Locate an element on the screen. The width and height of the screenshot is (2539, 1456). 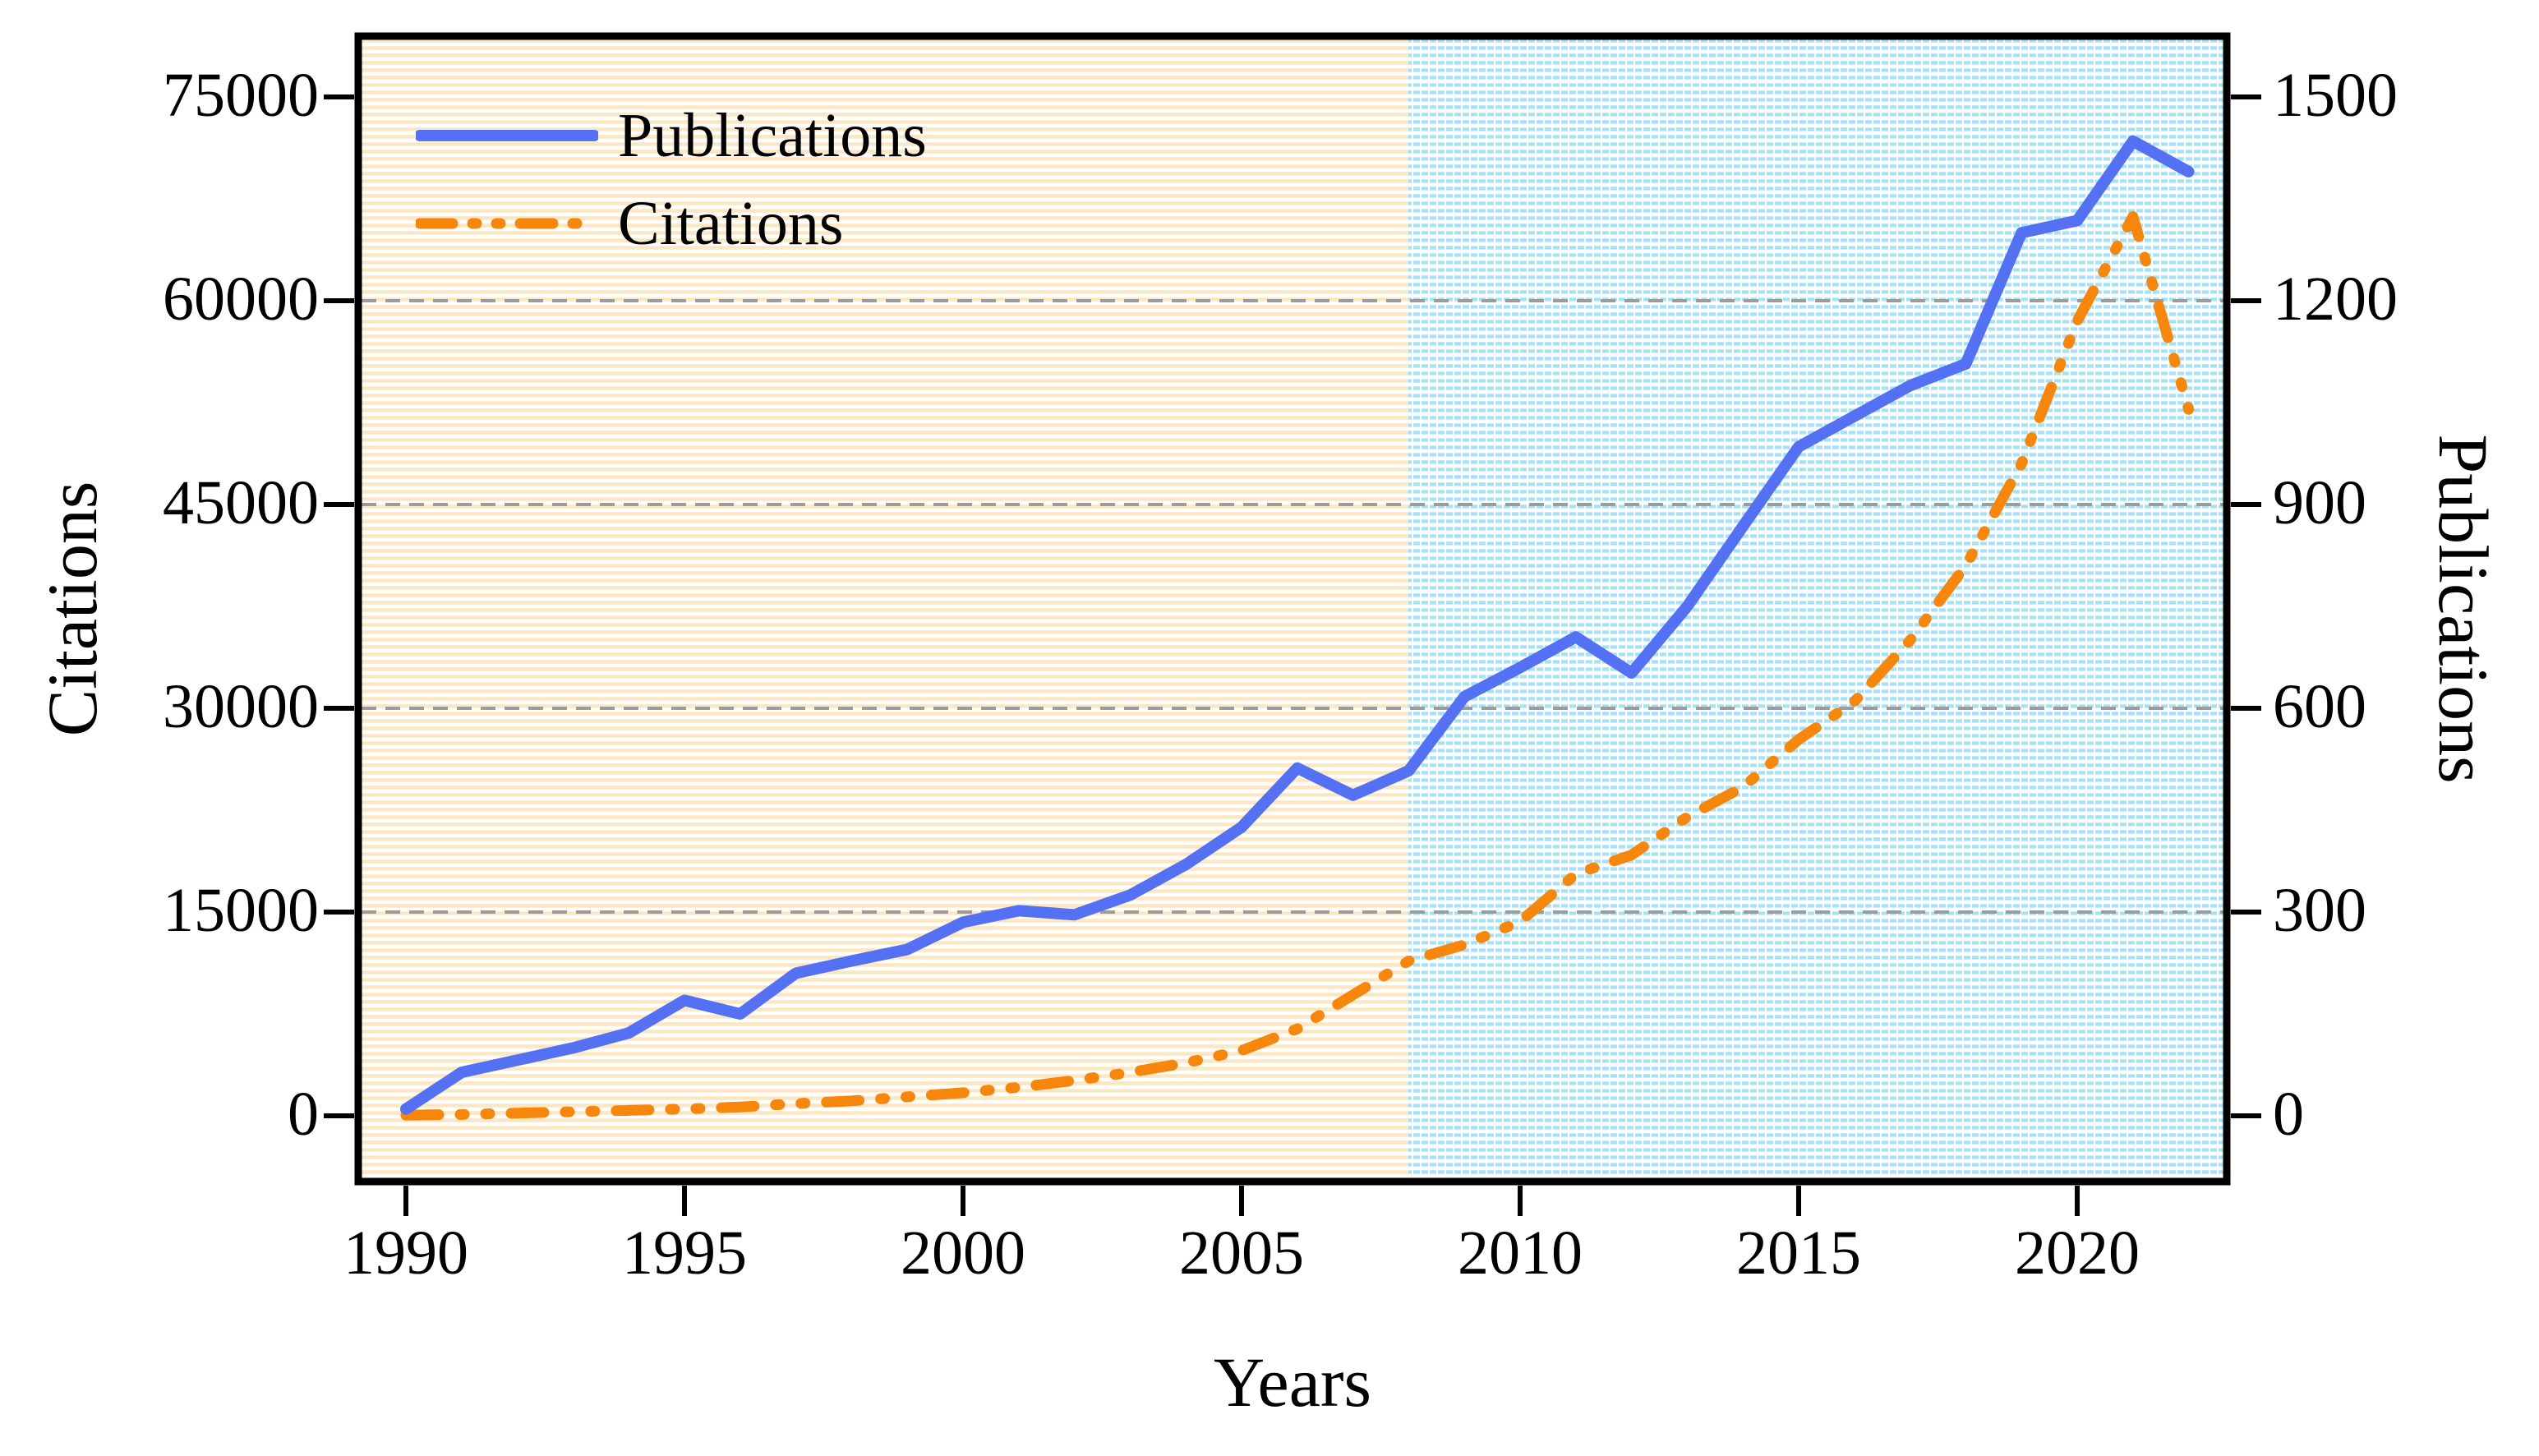
y-left-tick-label-60000: 60000 is located at coordinates (241, 299).